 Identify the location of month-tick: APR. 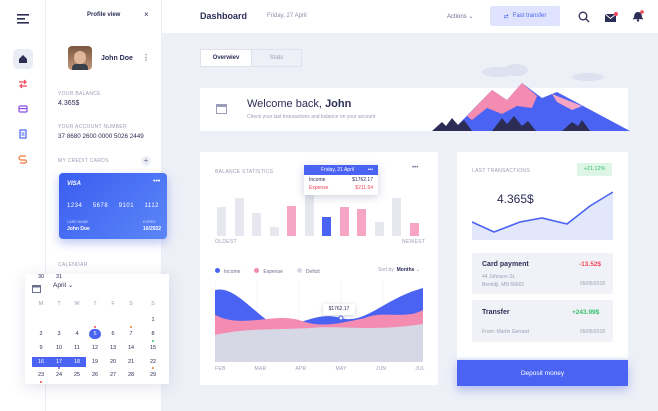
(301, 369).